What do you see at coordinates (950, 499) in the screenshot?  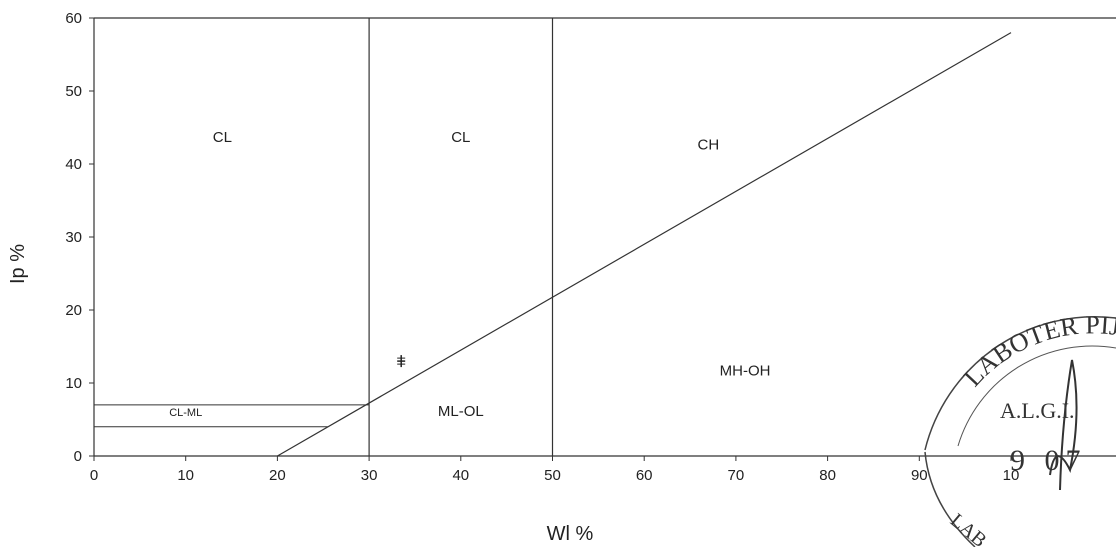 I see `stamp-outer-ring-lower` at bounding box center [950, 499].